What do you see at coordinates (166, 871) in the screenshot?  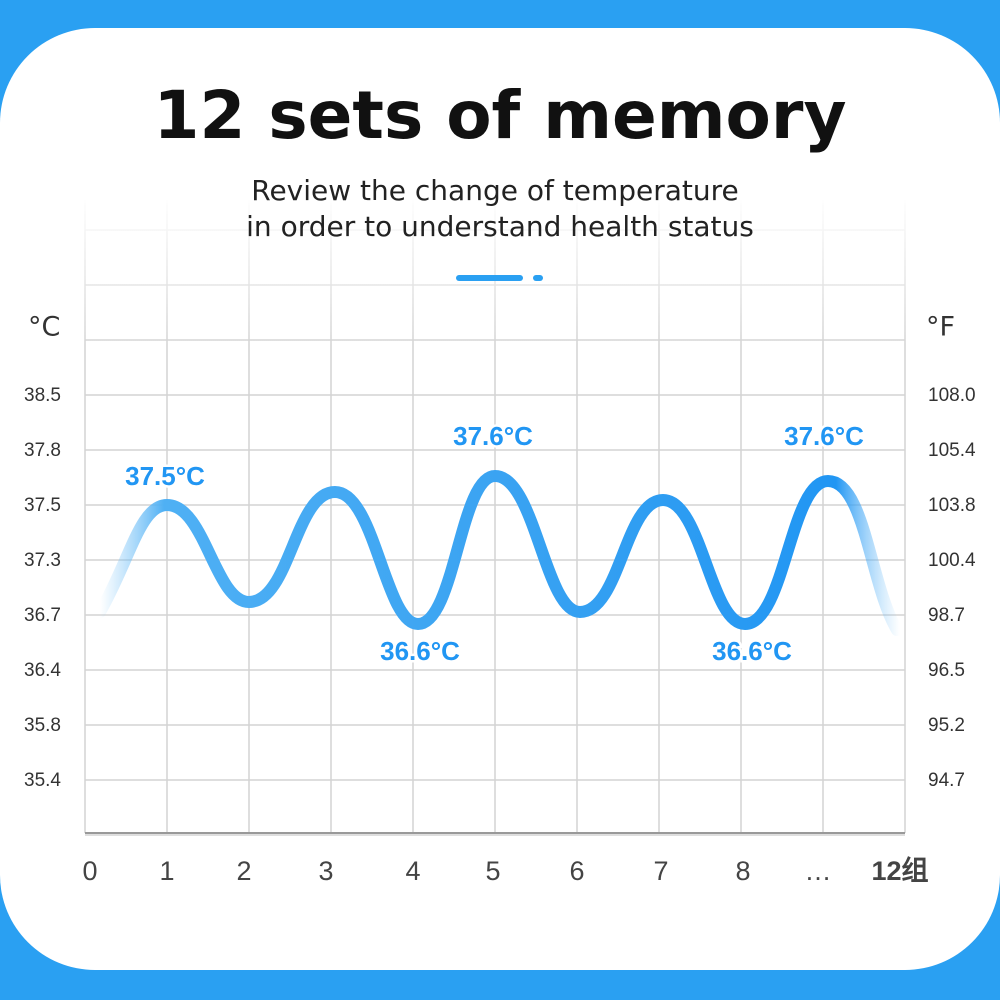 I see `x-label: 1` at bounding box center [166, 871].